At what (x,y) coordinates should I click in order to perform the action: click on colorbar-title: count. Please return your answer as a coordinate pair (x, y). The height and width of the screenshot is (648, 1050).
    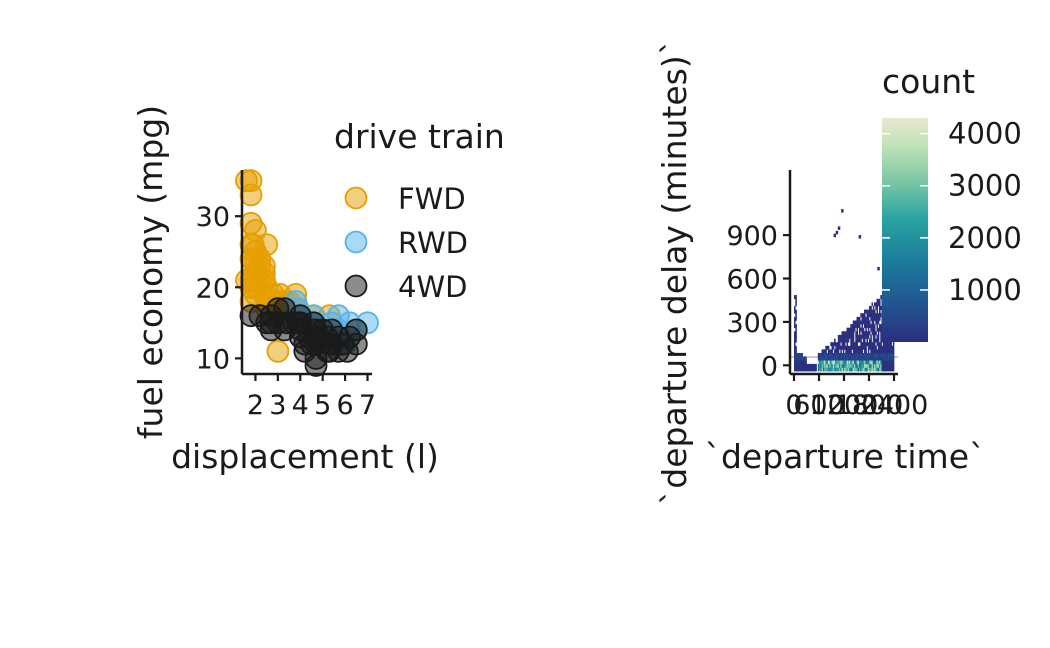
    Looking at the image, I should click on (928, 81).